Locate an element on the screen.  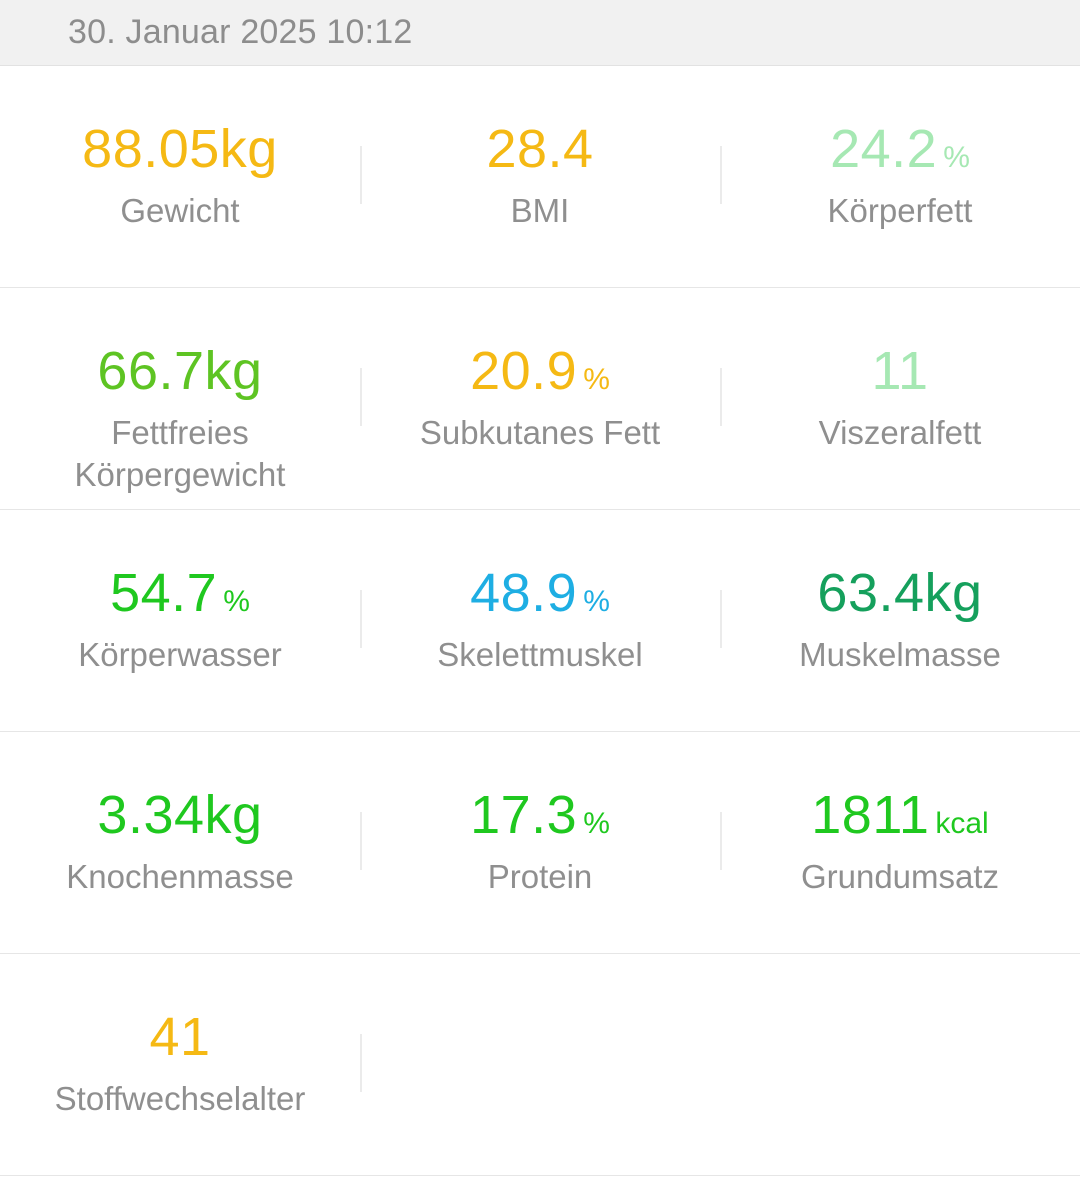
metric-tile: 1811 kcal Grundumsatz is located at coordinates (900, 842).